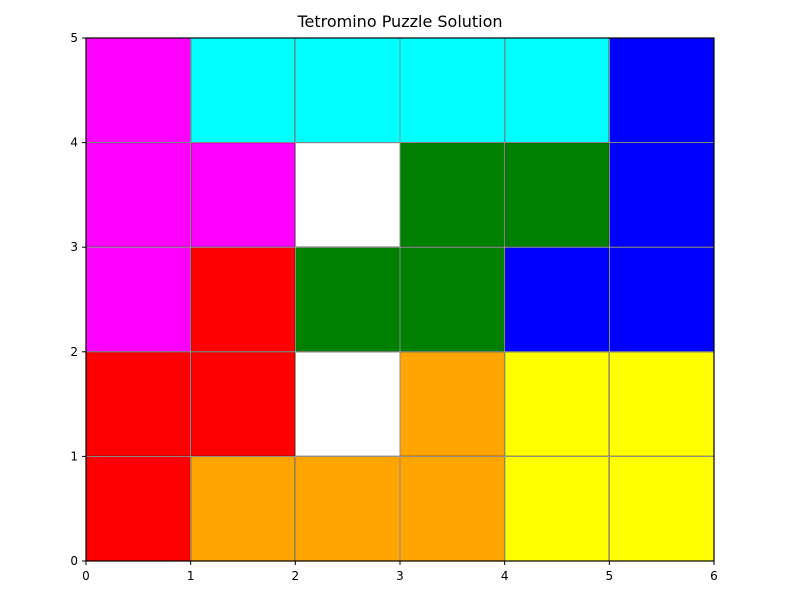 The width and height of the screenshot is (800, 600). What do you see at coordinates (74, 143) in the screenshot?
I see `y-tick-label: 4` at bounding box center [74, 143].